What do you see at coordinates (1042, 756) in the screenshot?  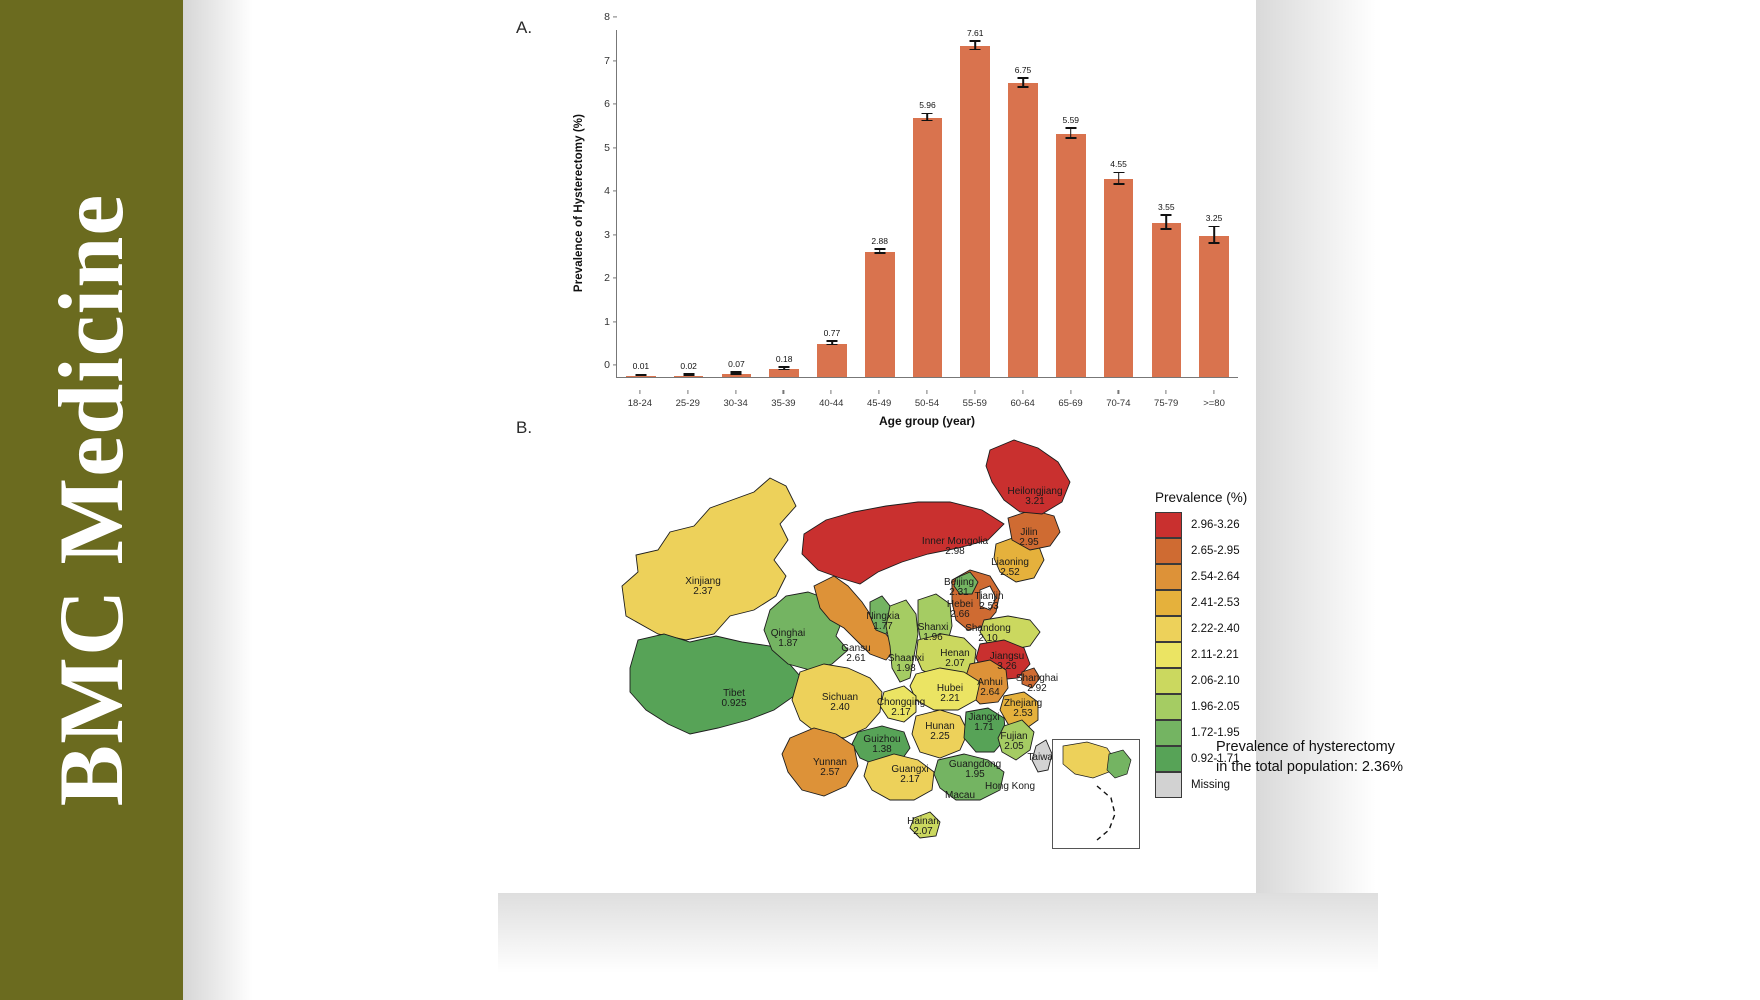 I see `province-taiwan` at bounding box center [1042, 756].